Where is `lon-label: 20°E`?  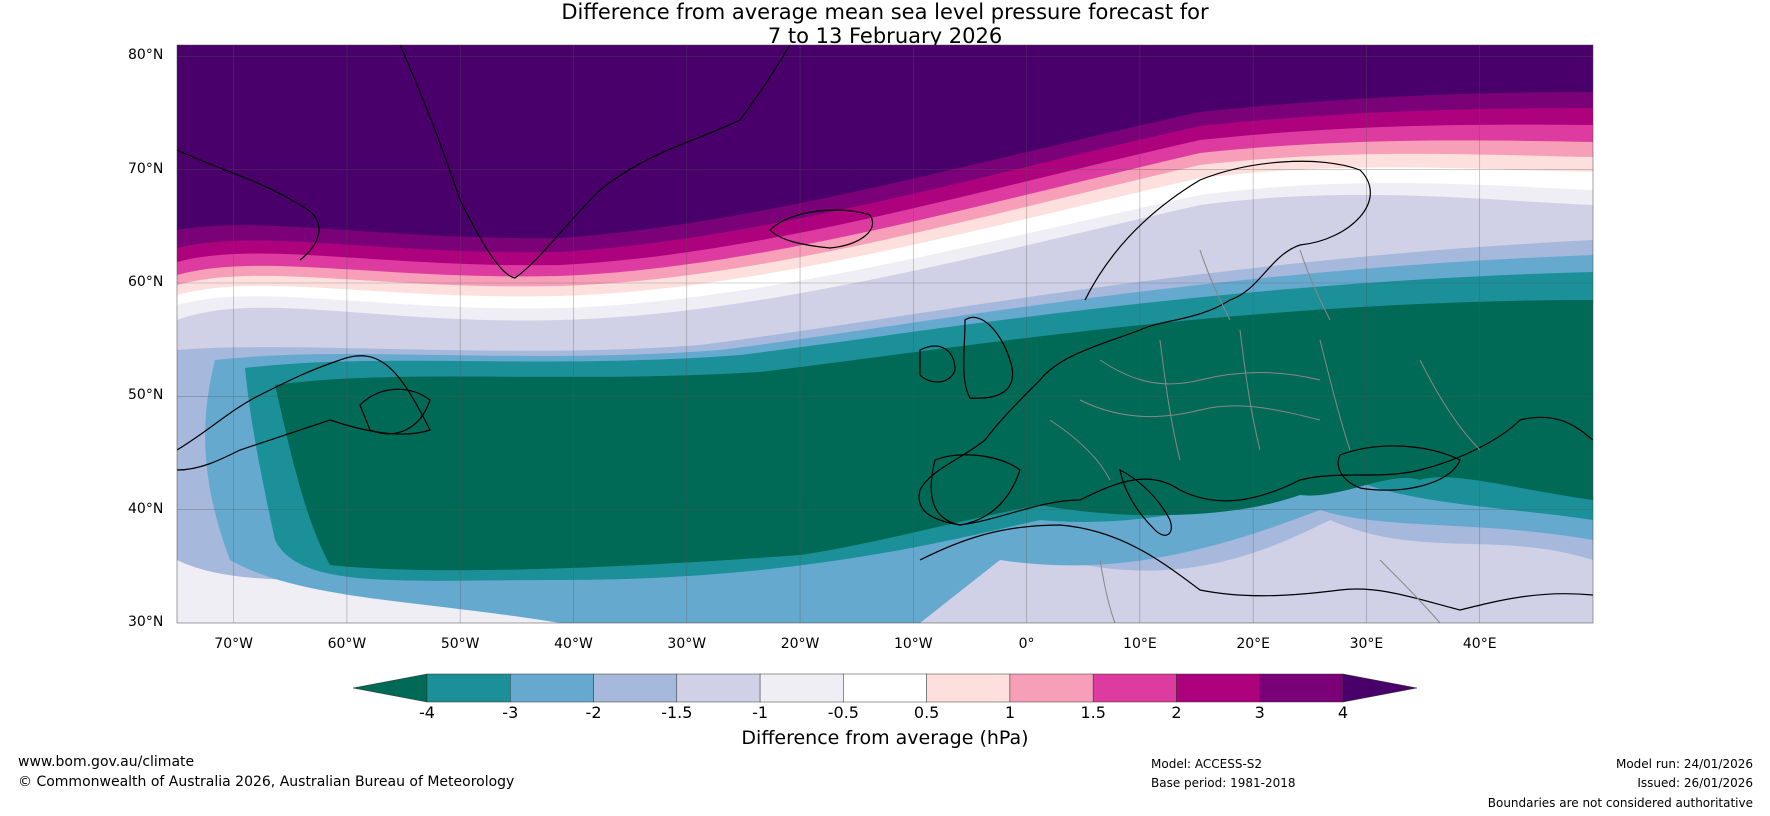
lon-label: 20°E is located at coordinates (1253, 644).